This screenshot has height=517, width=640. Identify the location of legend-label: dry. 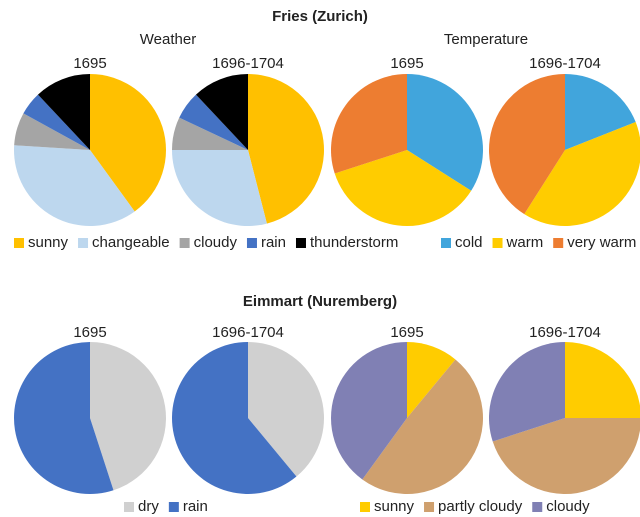
(148, 506).